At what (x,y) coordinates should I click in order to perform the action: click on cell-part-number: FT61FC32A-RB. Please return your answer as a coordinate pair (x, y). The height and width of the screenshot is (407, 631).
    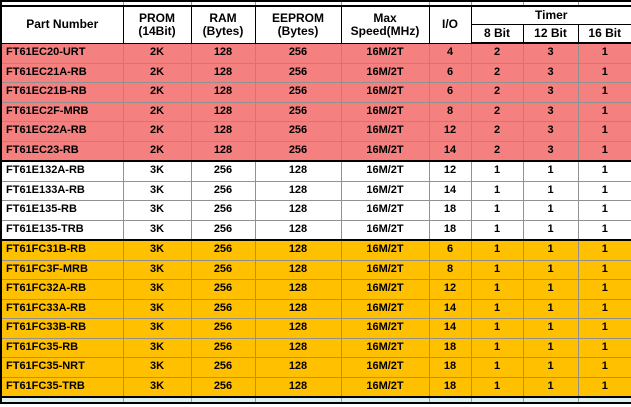
    Looking at the image, I should click on (62, 289).